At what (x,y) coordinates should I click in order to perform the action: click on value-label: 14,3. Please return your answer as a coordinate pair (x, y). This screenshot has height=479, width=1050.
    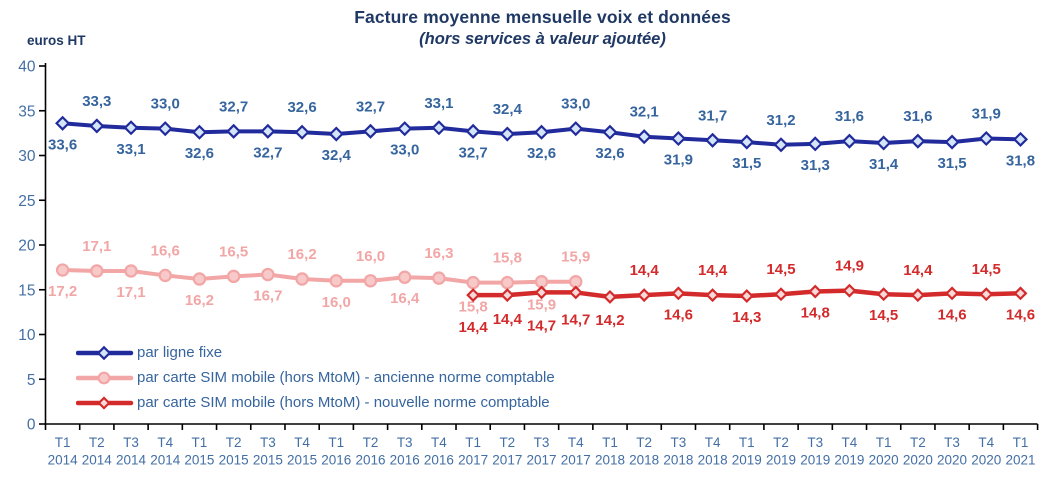
    Looking at the image, I should click on (746, 317).